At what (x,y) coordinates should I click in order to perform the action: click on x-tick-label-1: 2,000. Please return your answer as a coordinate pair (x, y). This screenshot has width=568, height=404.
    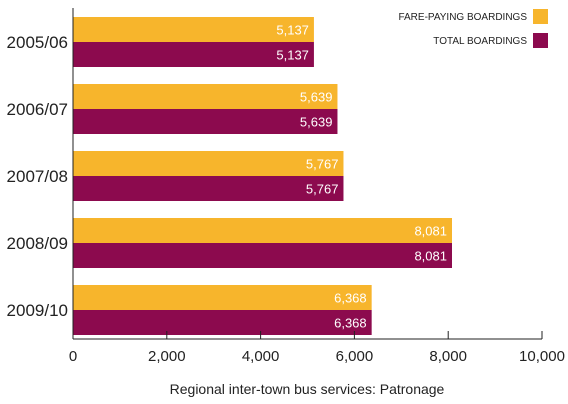
    Looking at the image, I should click on (167, 356).